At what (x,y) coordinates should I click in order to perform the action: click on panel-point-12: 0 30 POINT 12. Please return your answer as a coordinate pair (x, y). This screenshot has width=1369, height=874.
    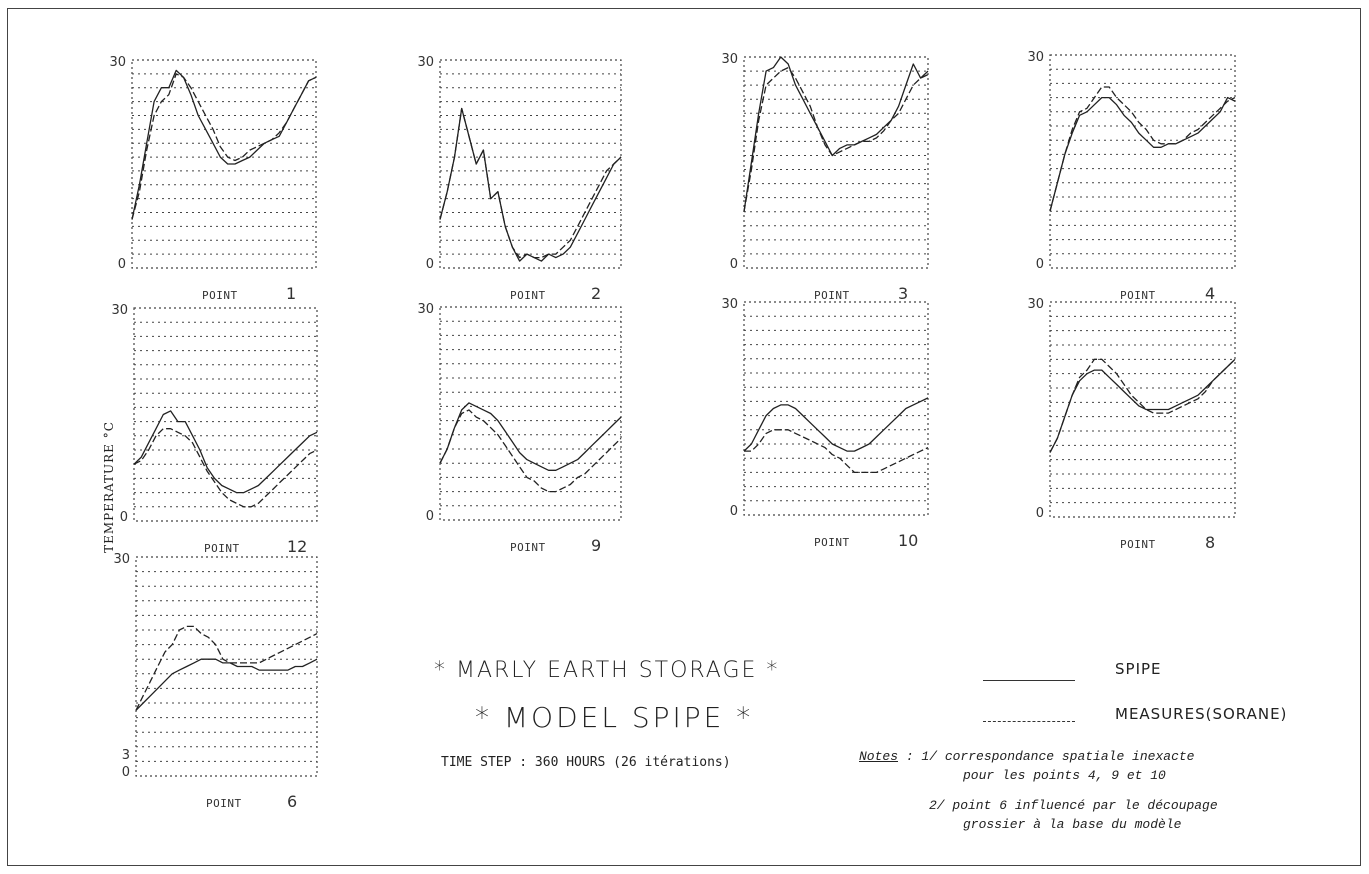
    Looking at the image, I should click on (214, 429).